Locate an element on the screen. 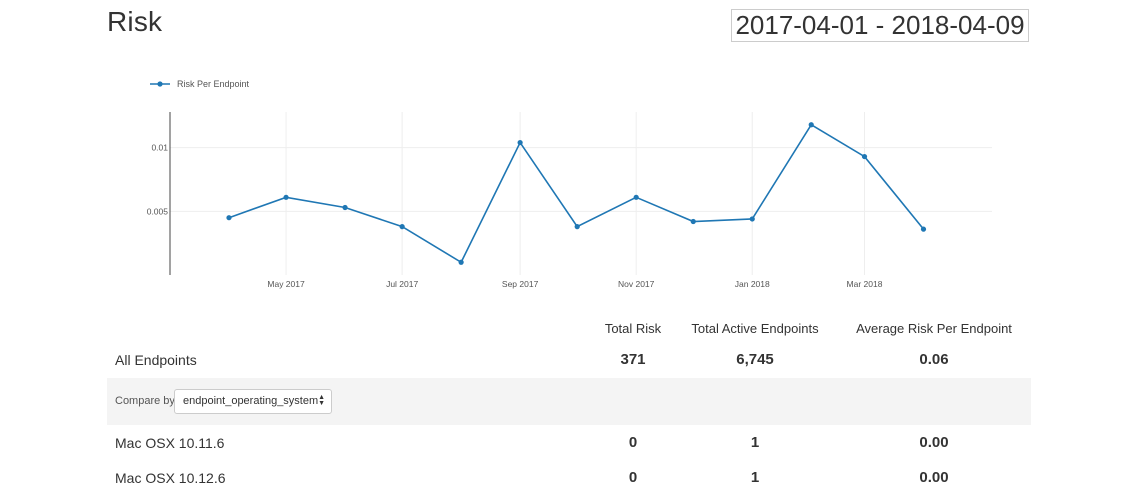 The width and height of the screenshot is (1128, 486). row-0-total-active-endpoints: 1 is located at coordinates (755, 442).